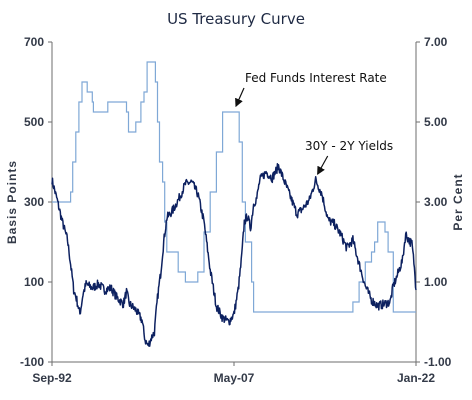  Describe the element at coordinates (323, 165) in the screenshot. I see `yield-spread-arrow` at that location.